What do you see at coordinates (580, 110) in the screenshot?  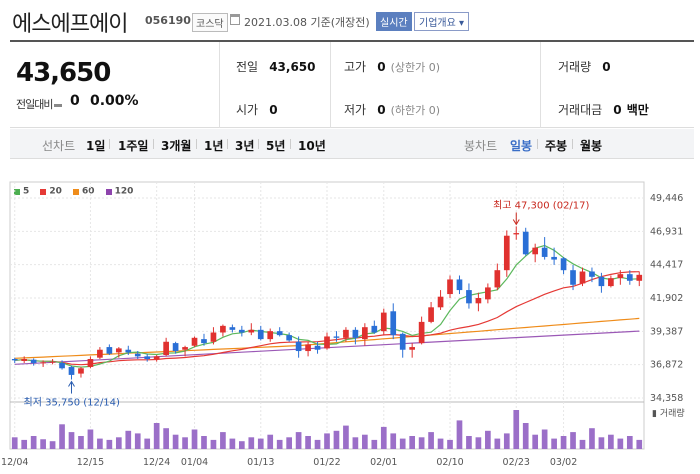 I see `amount-label: 거래대금` at bounding box center [580, 110].